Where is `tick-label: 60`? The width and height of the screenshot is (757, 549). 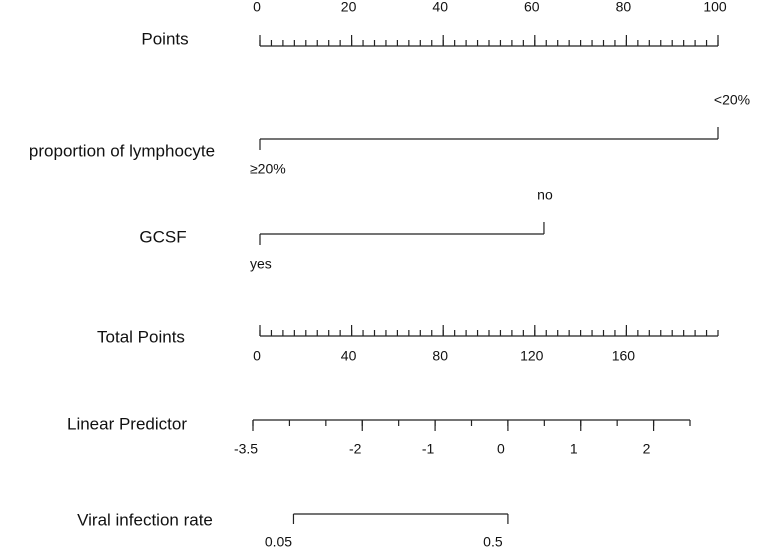
tick-label: 60 is located at coordinates (532, 7).